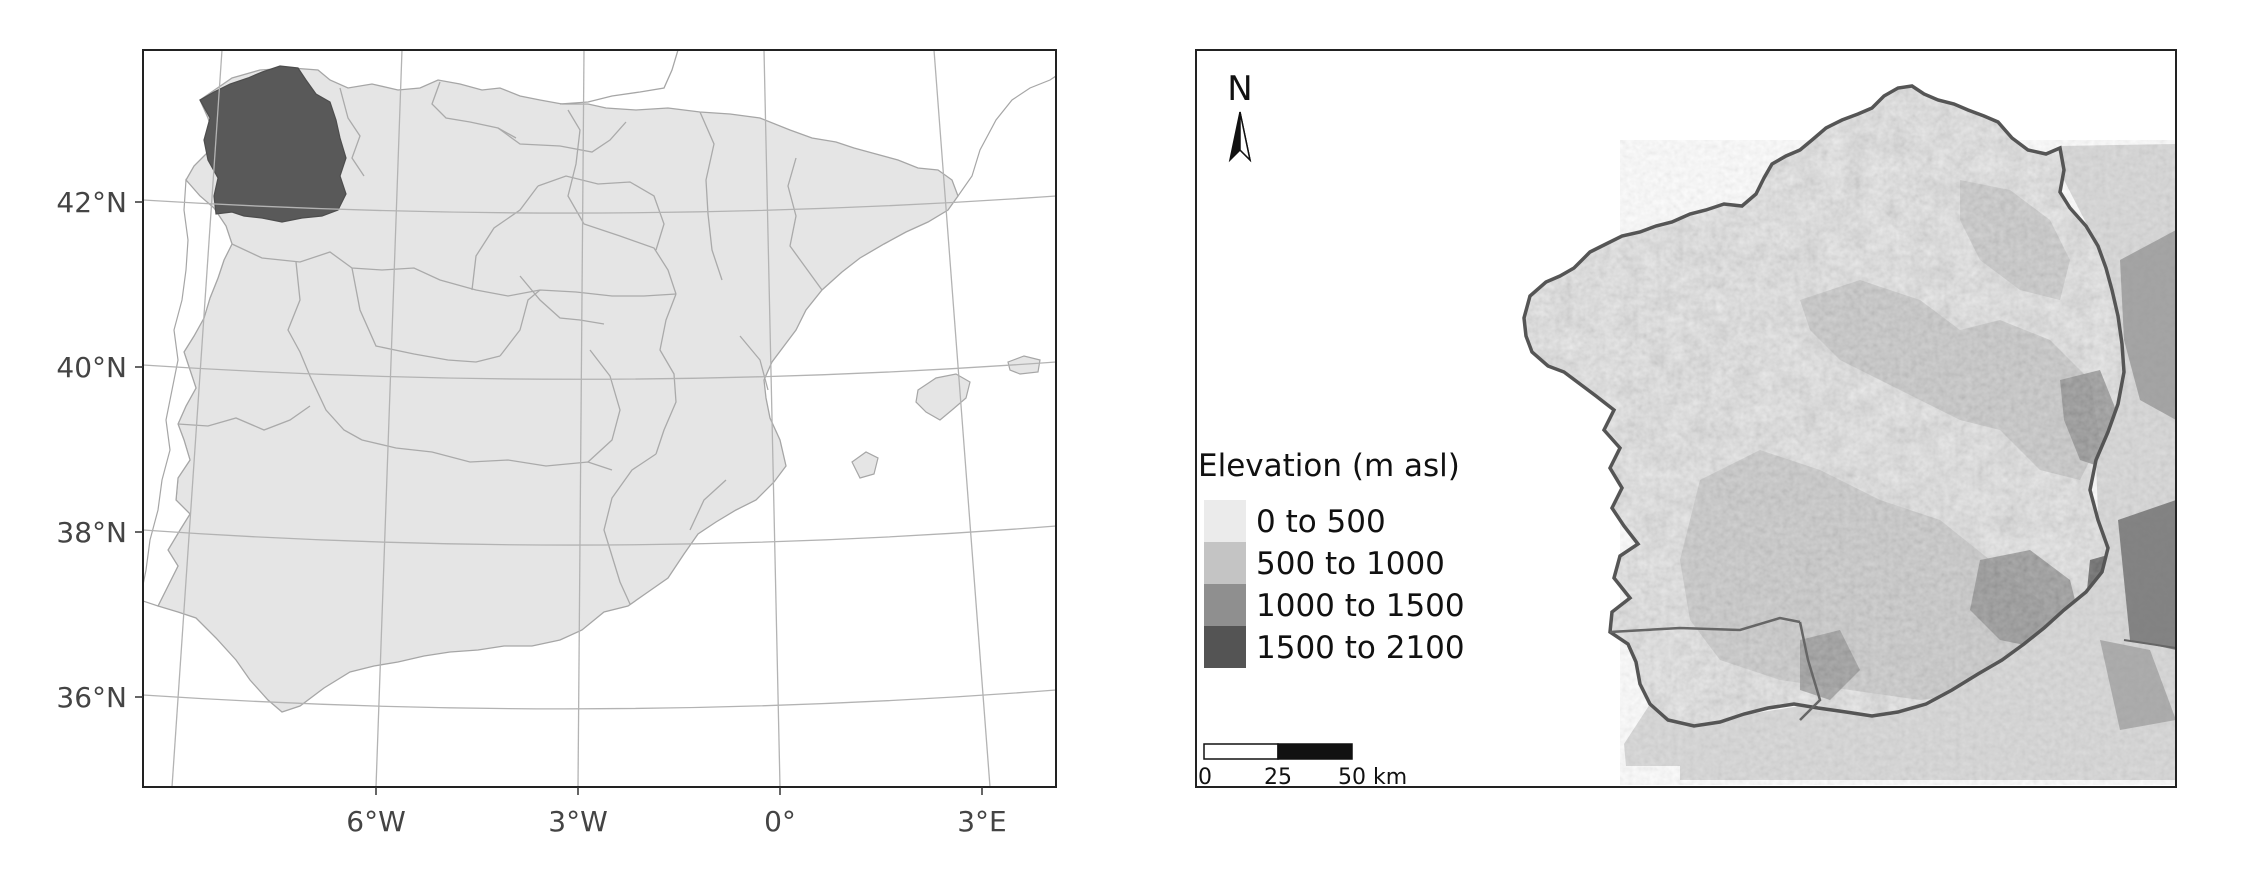 Image resolution: width=2244 pixels, height=885 pixels. I want to click on scale-label-0: 0, so click(1205, 777).